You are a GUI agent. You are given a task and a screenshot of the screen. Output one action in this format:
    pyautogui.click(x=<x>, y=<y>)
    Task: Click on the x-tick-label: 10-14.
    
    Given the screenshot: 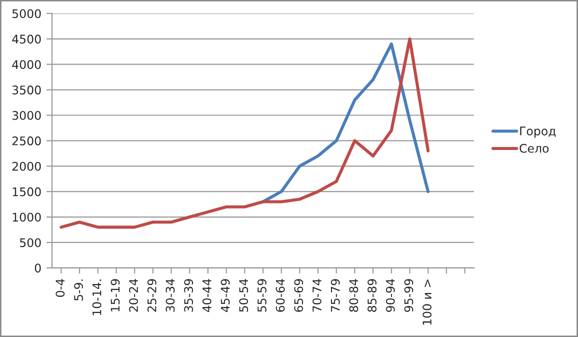 What is the action you would take?
    pyautogui.click(x=97, y=298)
    